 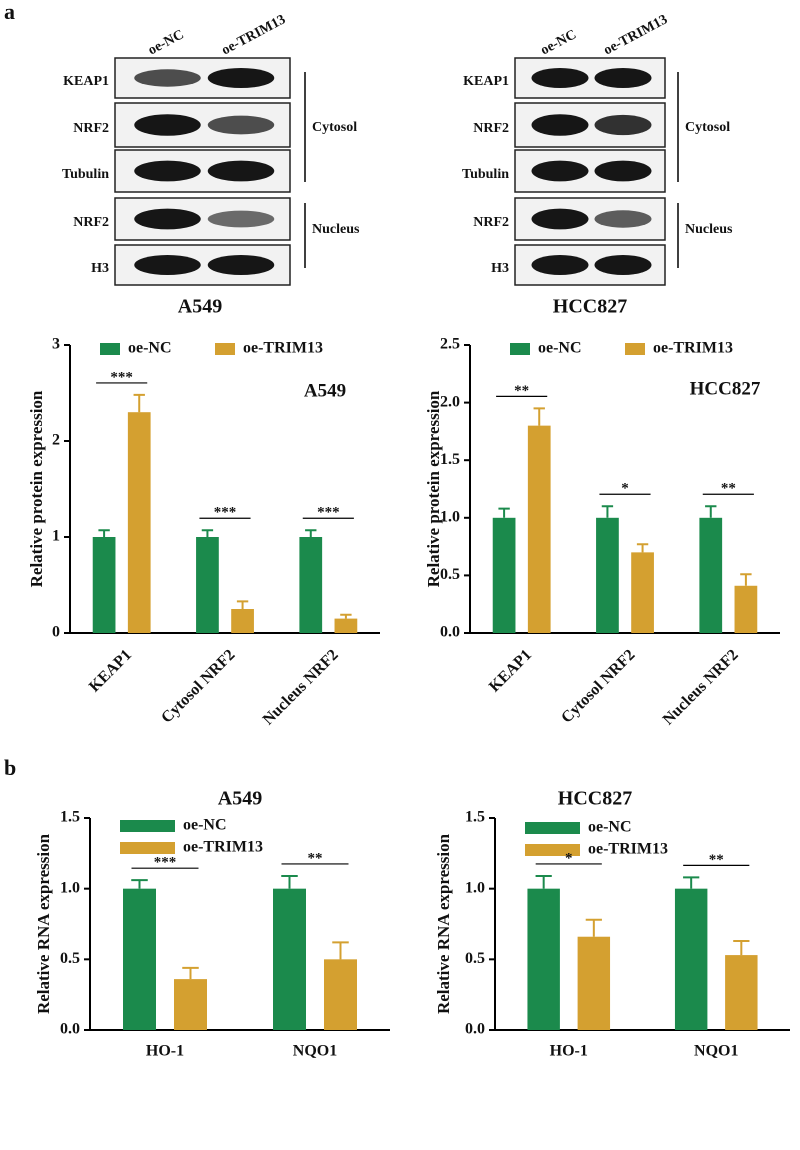 What do you see at coordinates (56, 440) in the screenshot?
I see `y-tick-label: 2` at bounding box center [56, 440].